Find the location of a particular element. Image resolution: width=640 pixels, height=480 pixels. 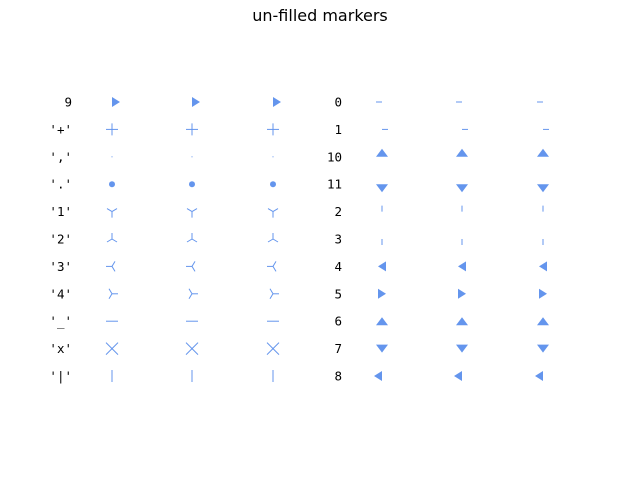

marker-label: '|' is located at coordinates (60, 376).